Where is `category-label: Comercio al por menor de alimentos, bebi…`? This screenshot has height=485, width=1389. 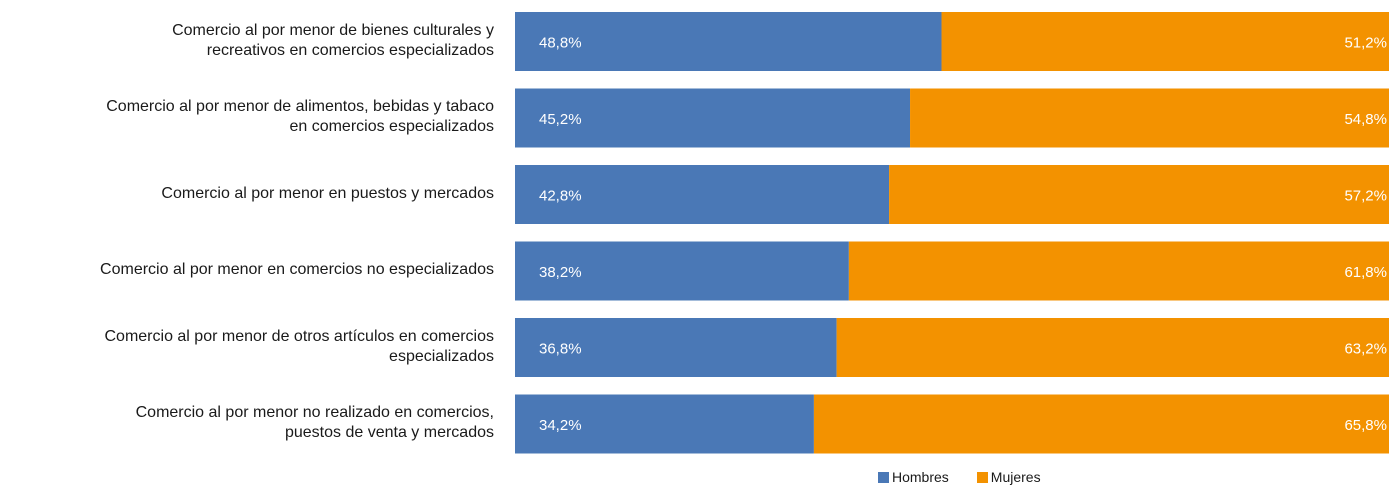 category-label: Comercio al por menor de alimentos, bebi… is located at coordinates (249, 117).